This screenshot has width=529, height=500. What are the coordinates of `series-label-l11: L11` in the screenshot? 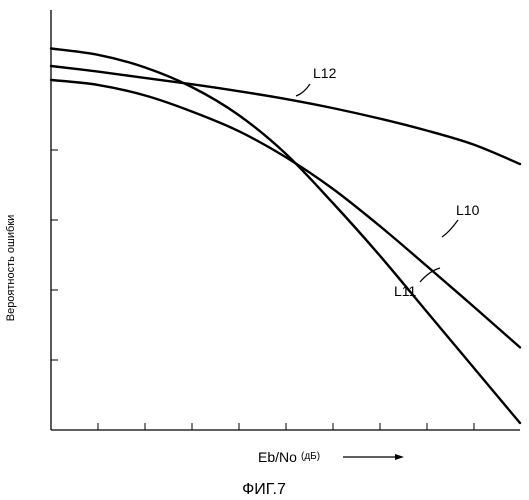 It's located at (405, 291).